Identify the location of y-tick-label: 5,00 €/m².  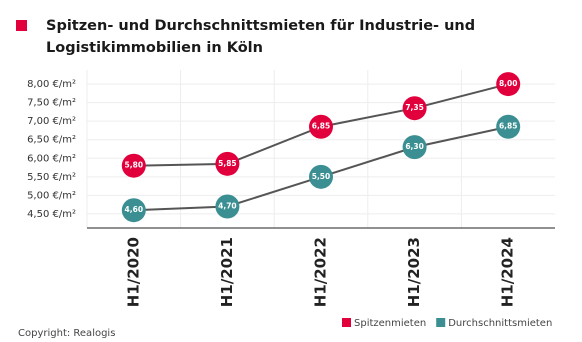
(51, 195).